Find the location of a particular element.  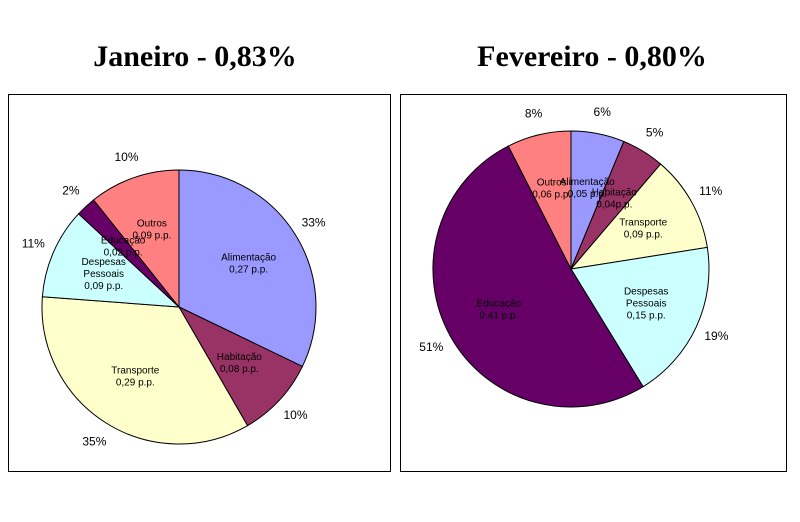

pie-slice-fevereiro-despesas-pessoais is located at coordinates (640, 317).